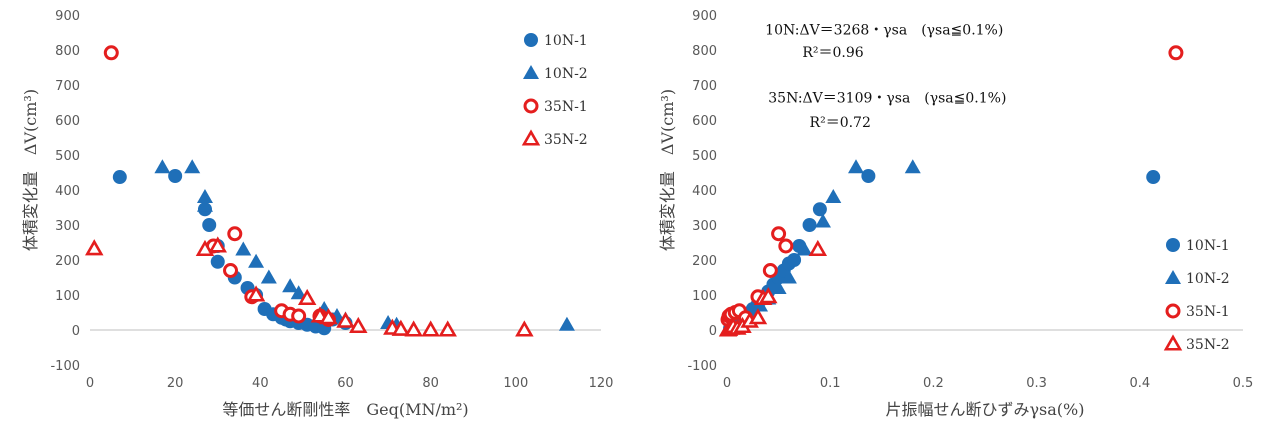 This screenshot has width=1265, height=430. I want to click on x-tick-label: 0.3, so click(1036, 383).